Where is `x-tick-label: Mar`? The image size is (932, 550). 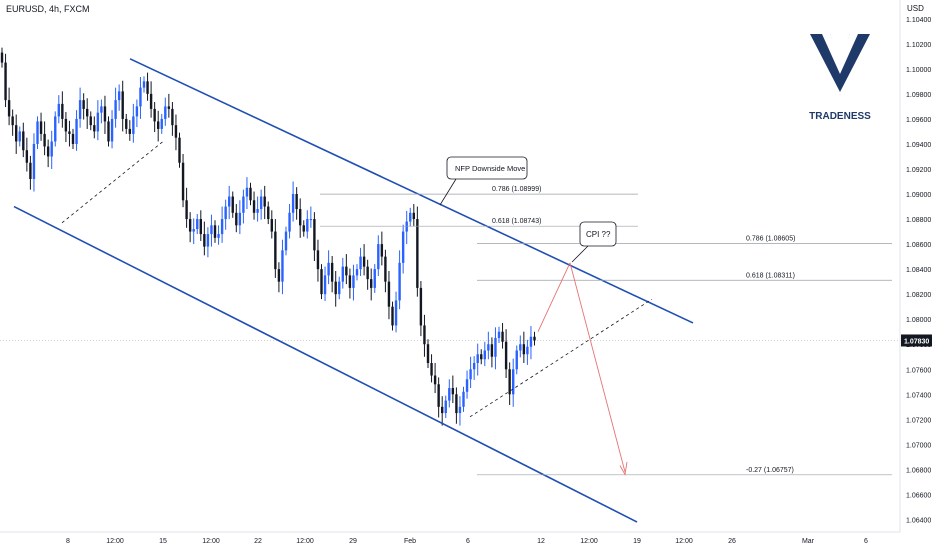
x-tick-label: Mar is located at coordinates (808, 541).